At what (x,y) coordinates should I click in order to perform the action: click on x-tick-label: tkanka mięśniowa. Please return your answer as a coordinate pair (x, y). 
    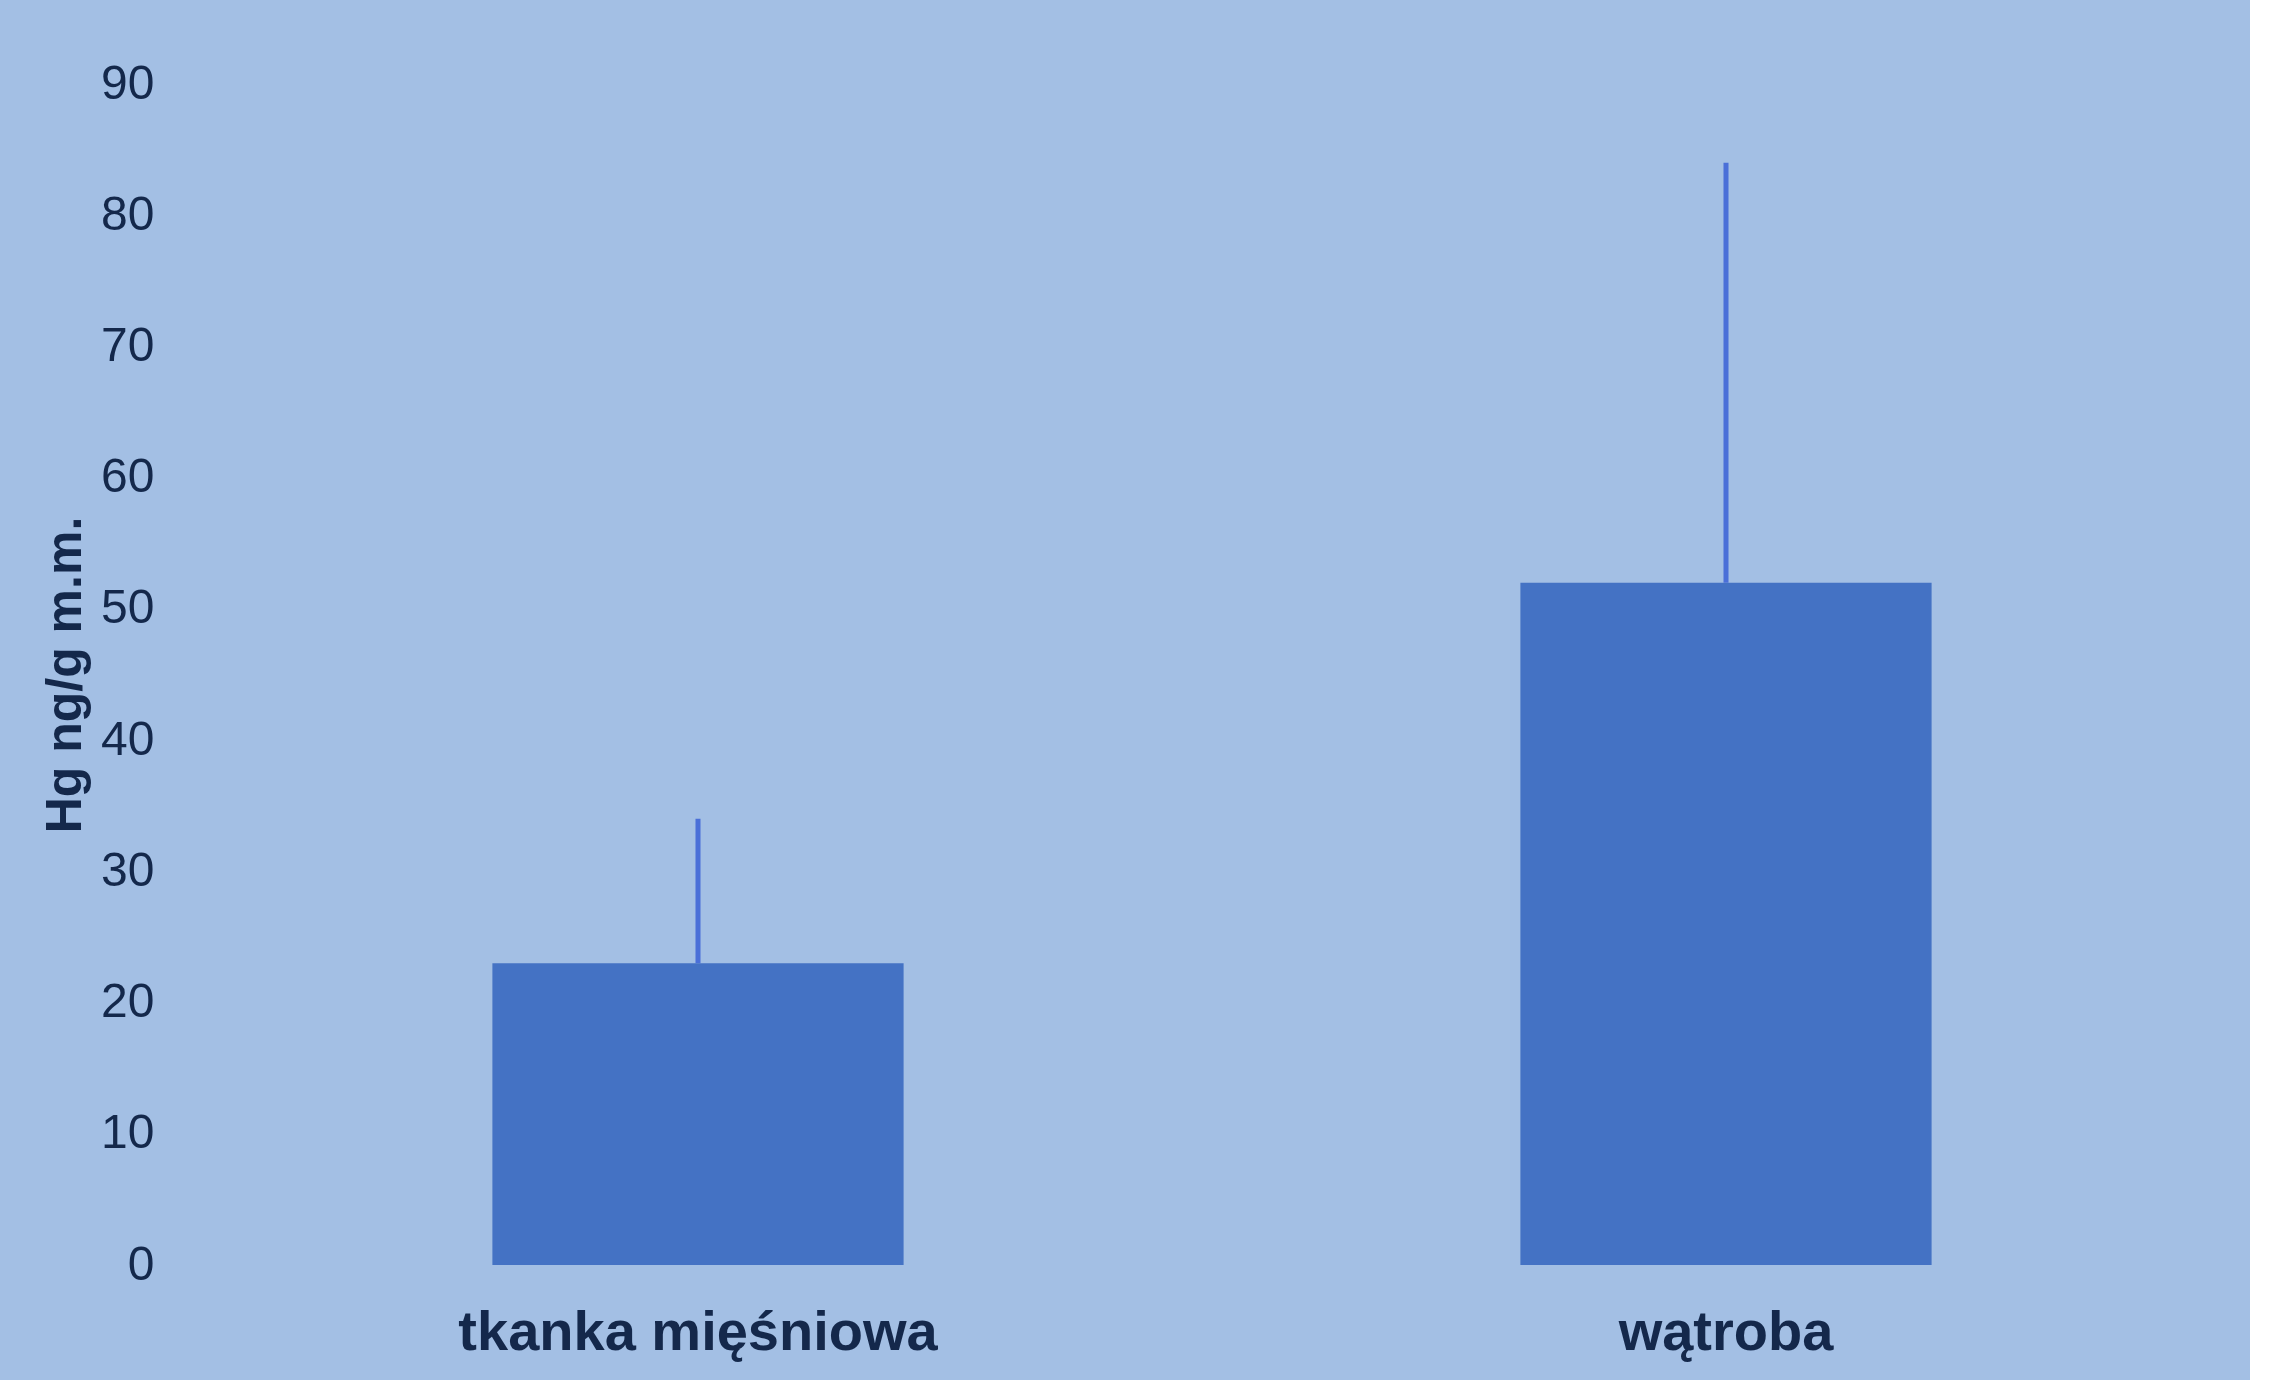
    Looking at the image, I should click on (698, 1330).